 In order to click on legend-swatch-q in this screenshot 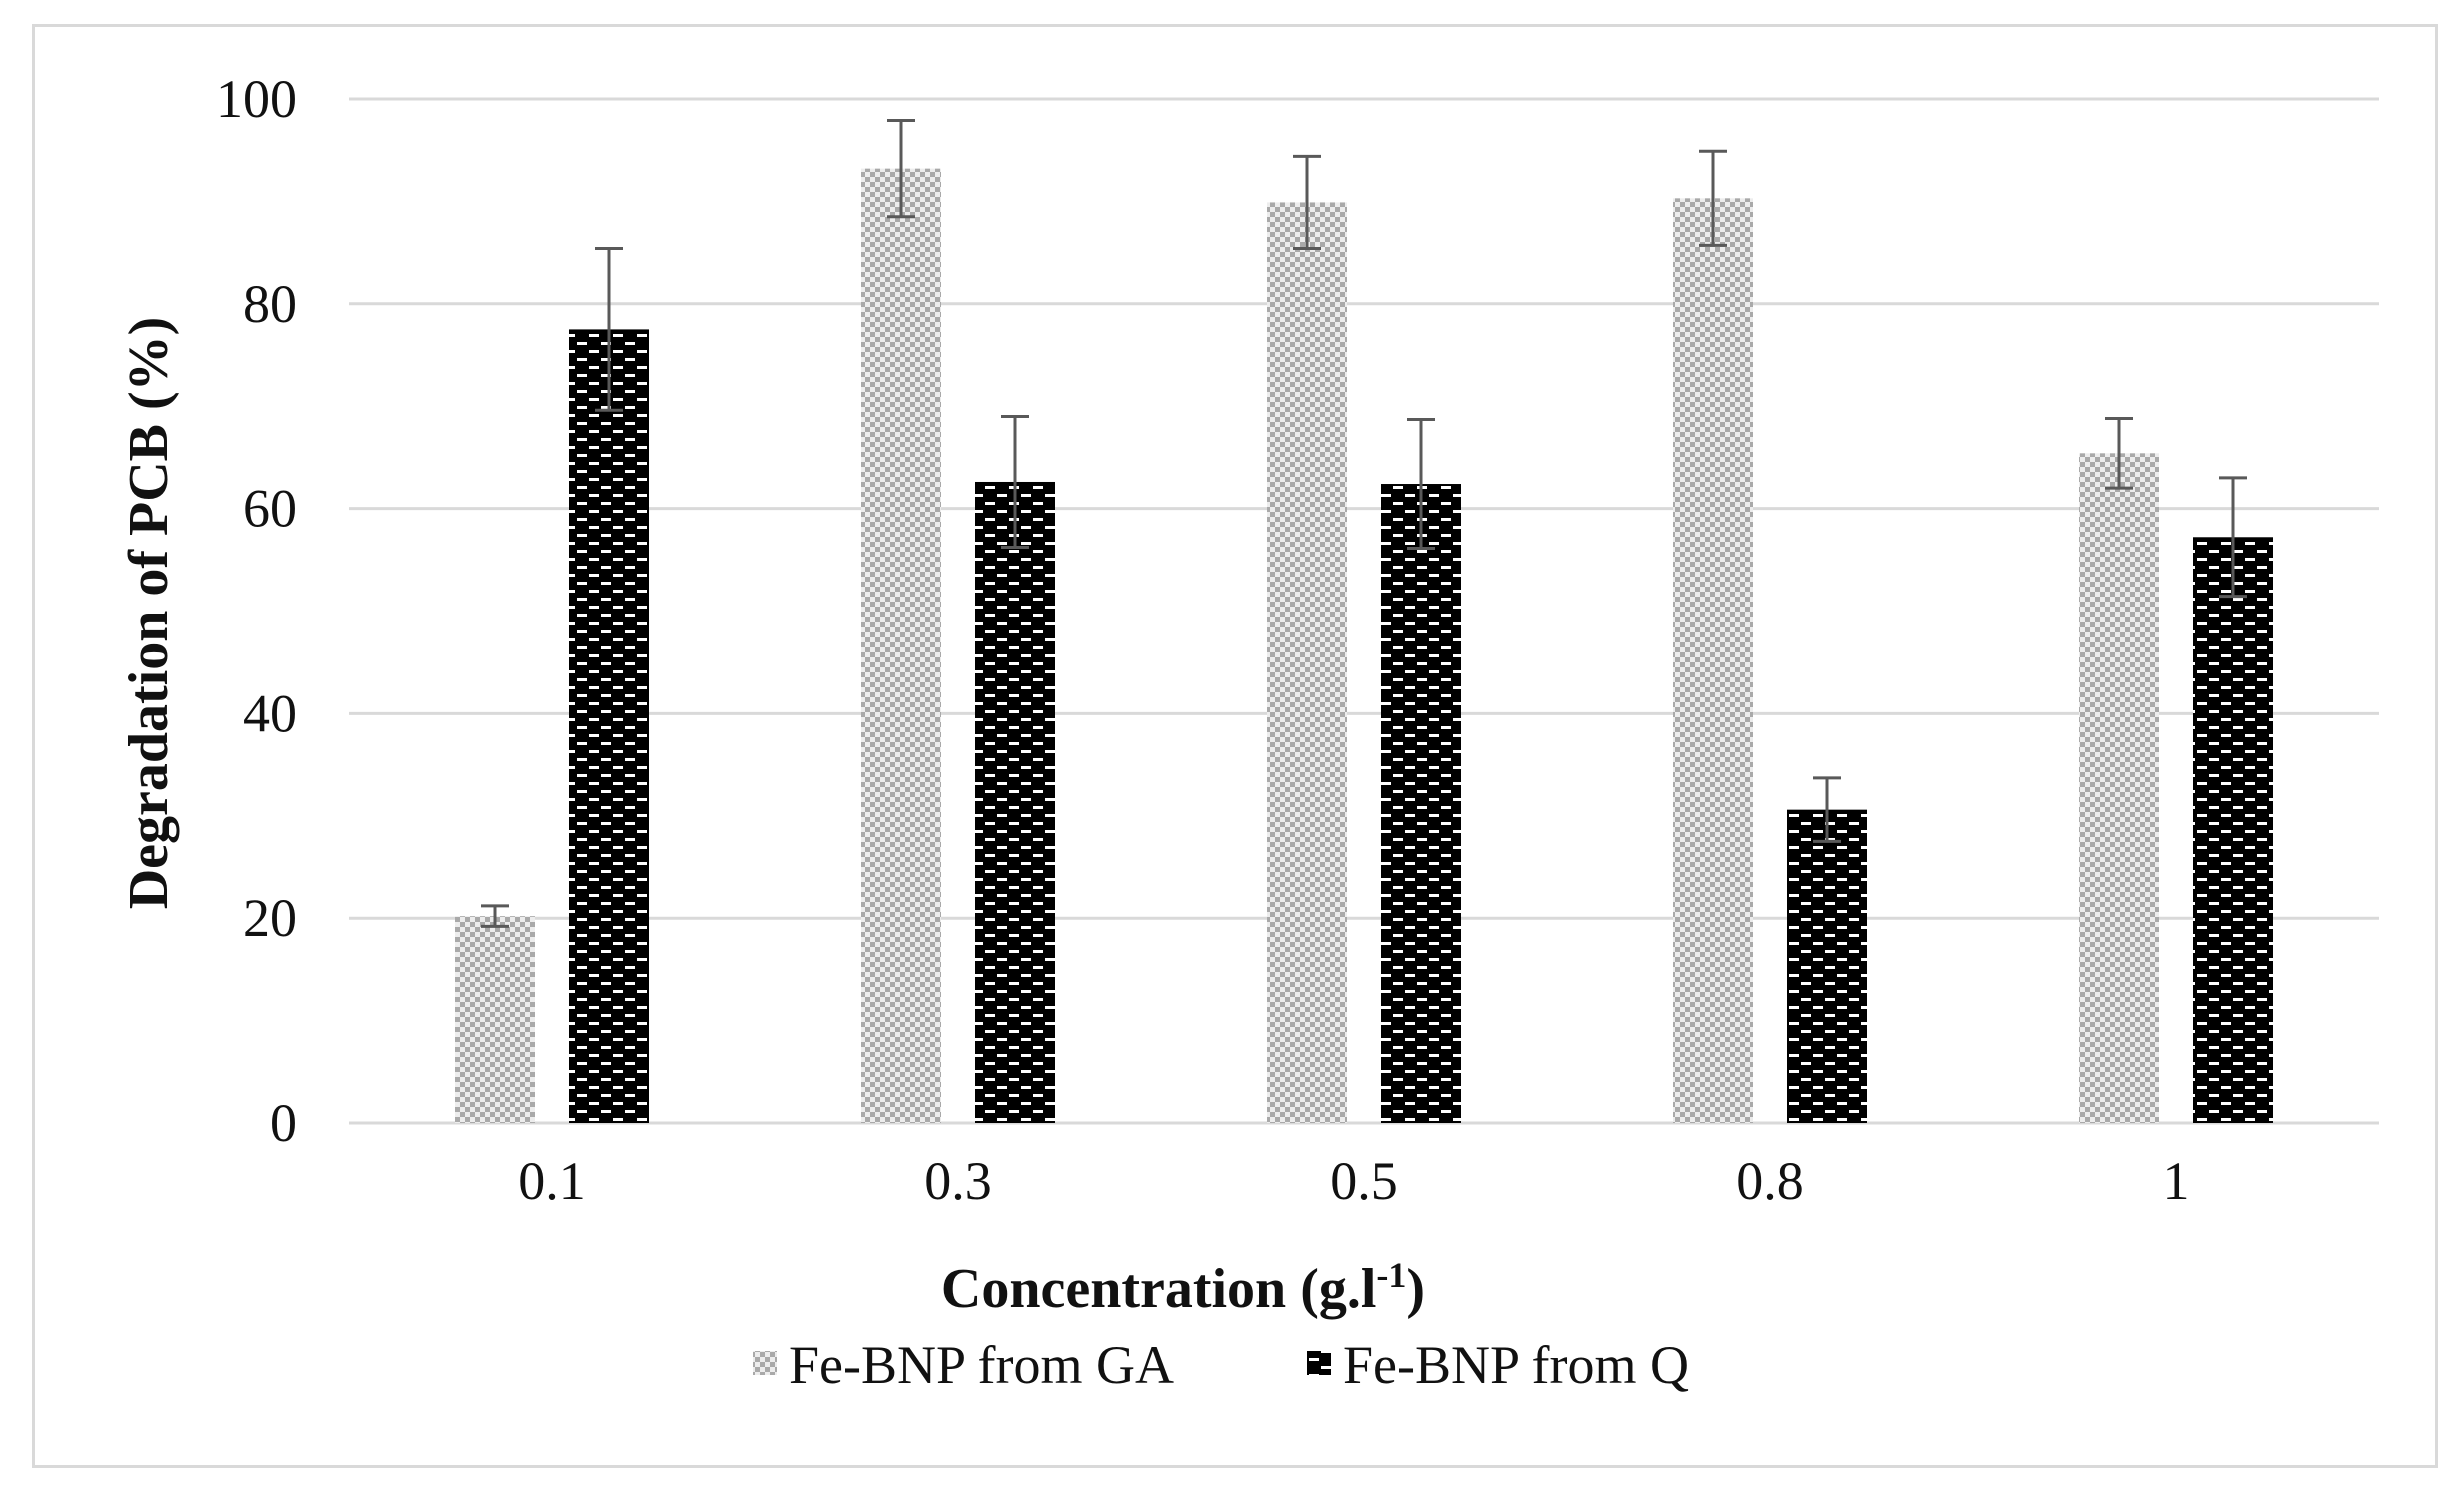, I will do `click(1319, 1363)`.